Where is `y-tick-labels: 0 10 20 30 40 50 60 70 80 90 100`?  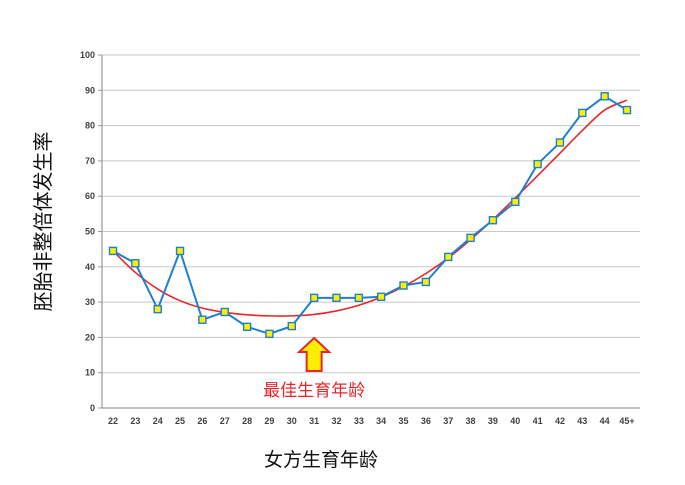
y-tick-labels: 0 10 20 30 40 50 60 70 80 90 100 is located at coordinates (87, 231).